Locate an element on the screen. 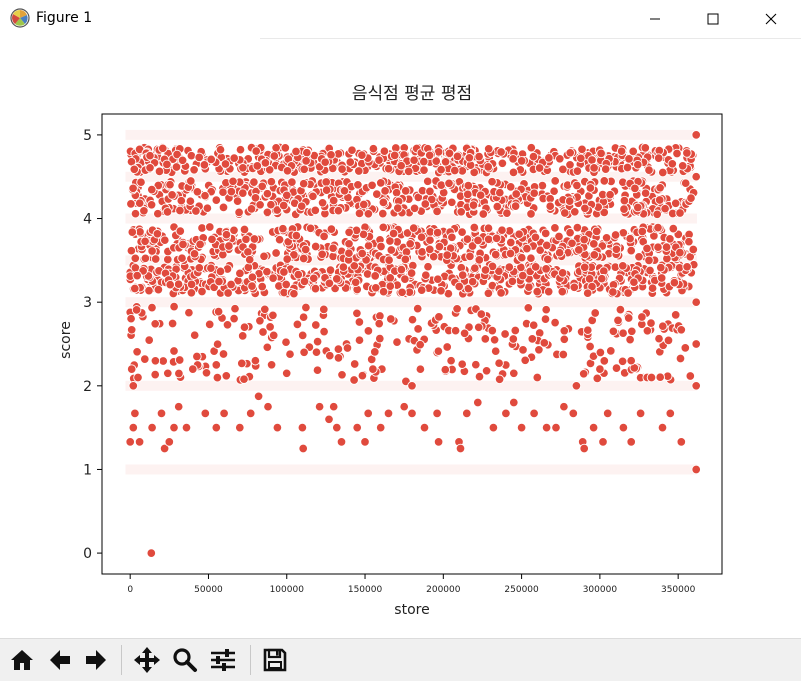  minimize-button is located at coordinates (655, 19).